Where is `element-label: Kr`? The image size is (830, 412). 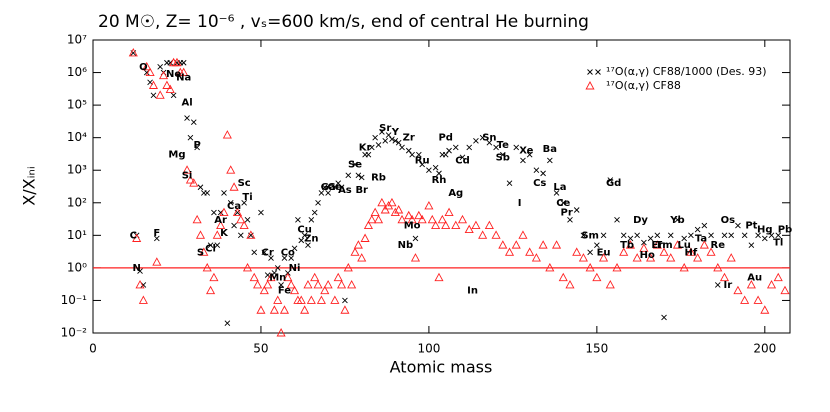
element-label: Kr is located at coordinates (365, 147).